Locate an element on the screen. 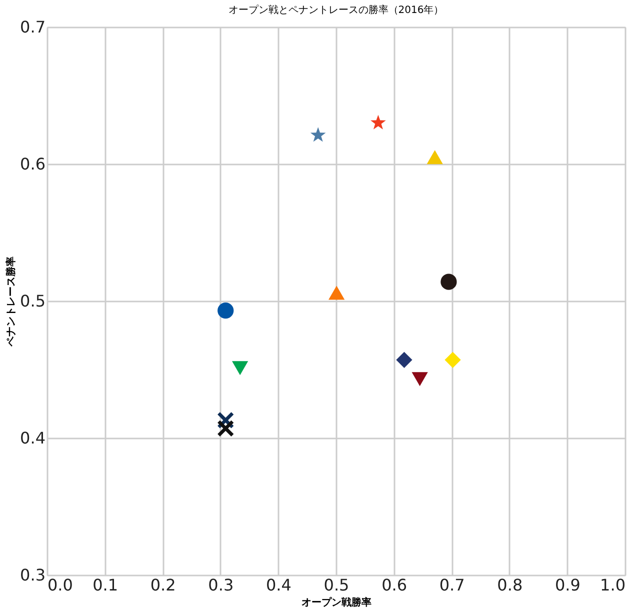  x-axis-title: オープン戦勝率 is located at coordinates (337, 602).